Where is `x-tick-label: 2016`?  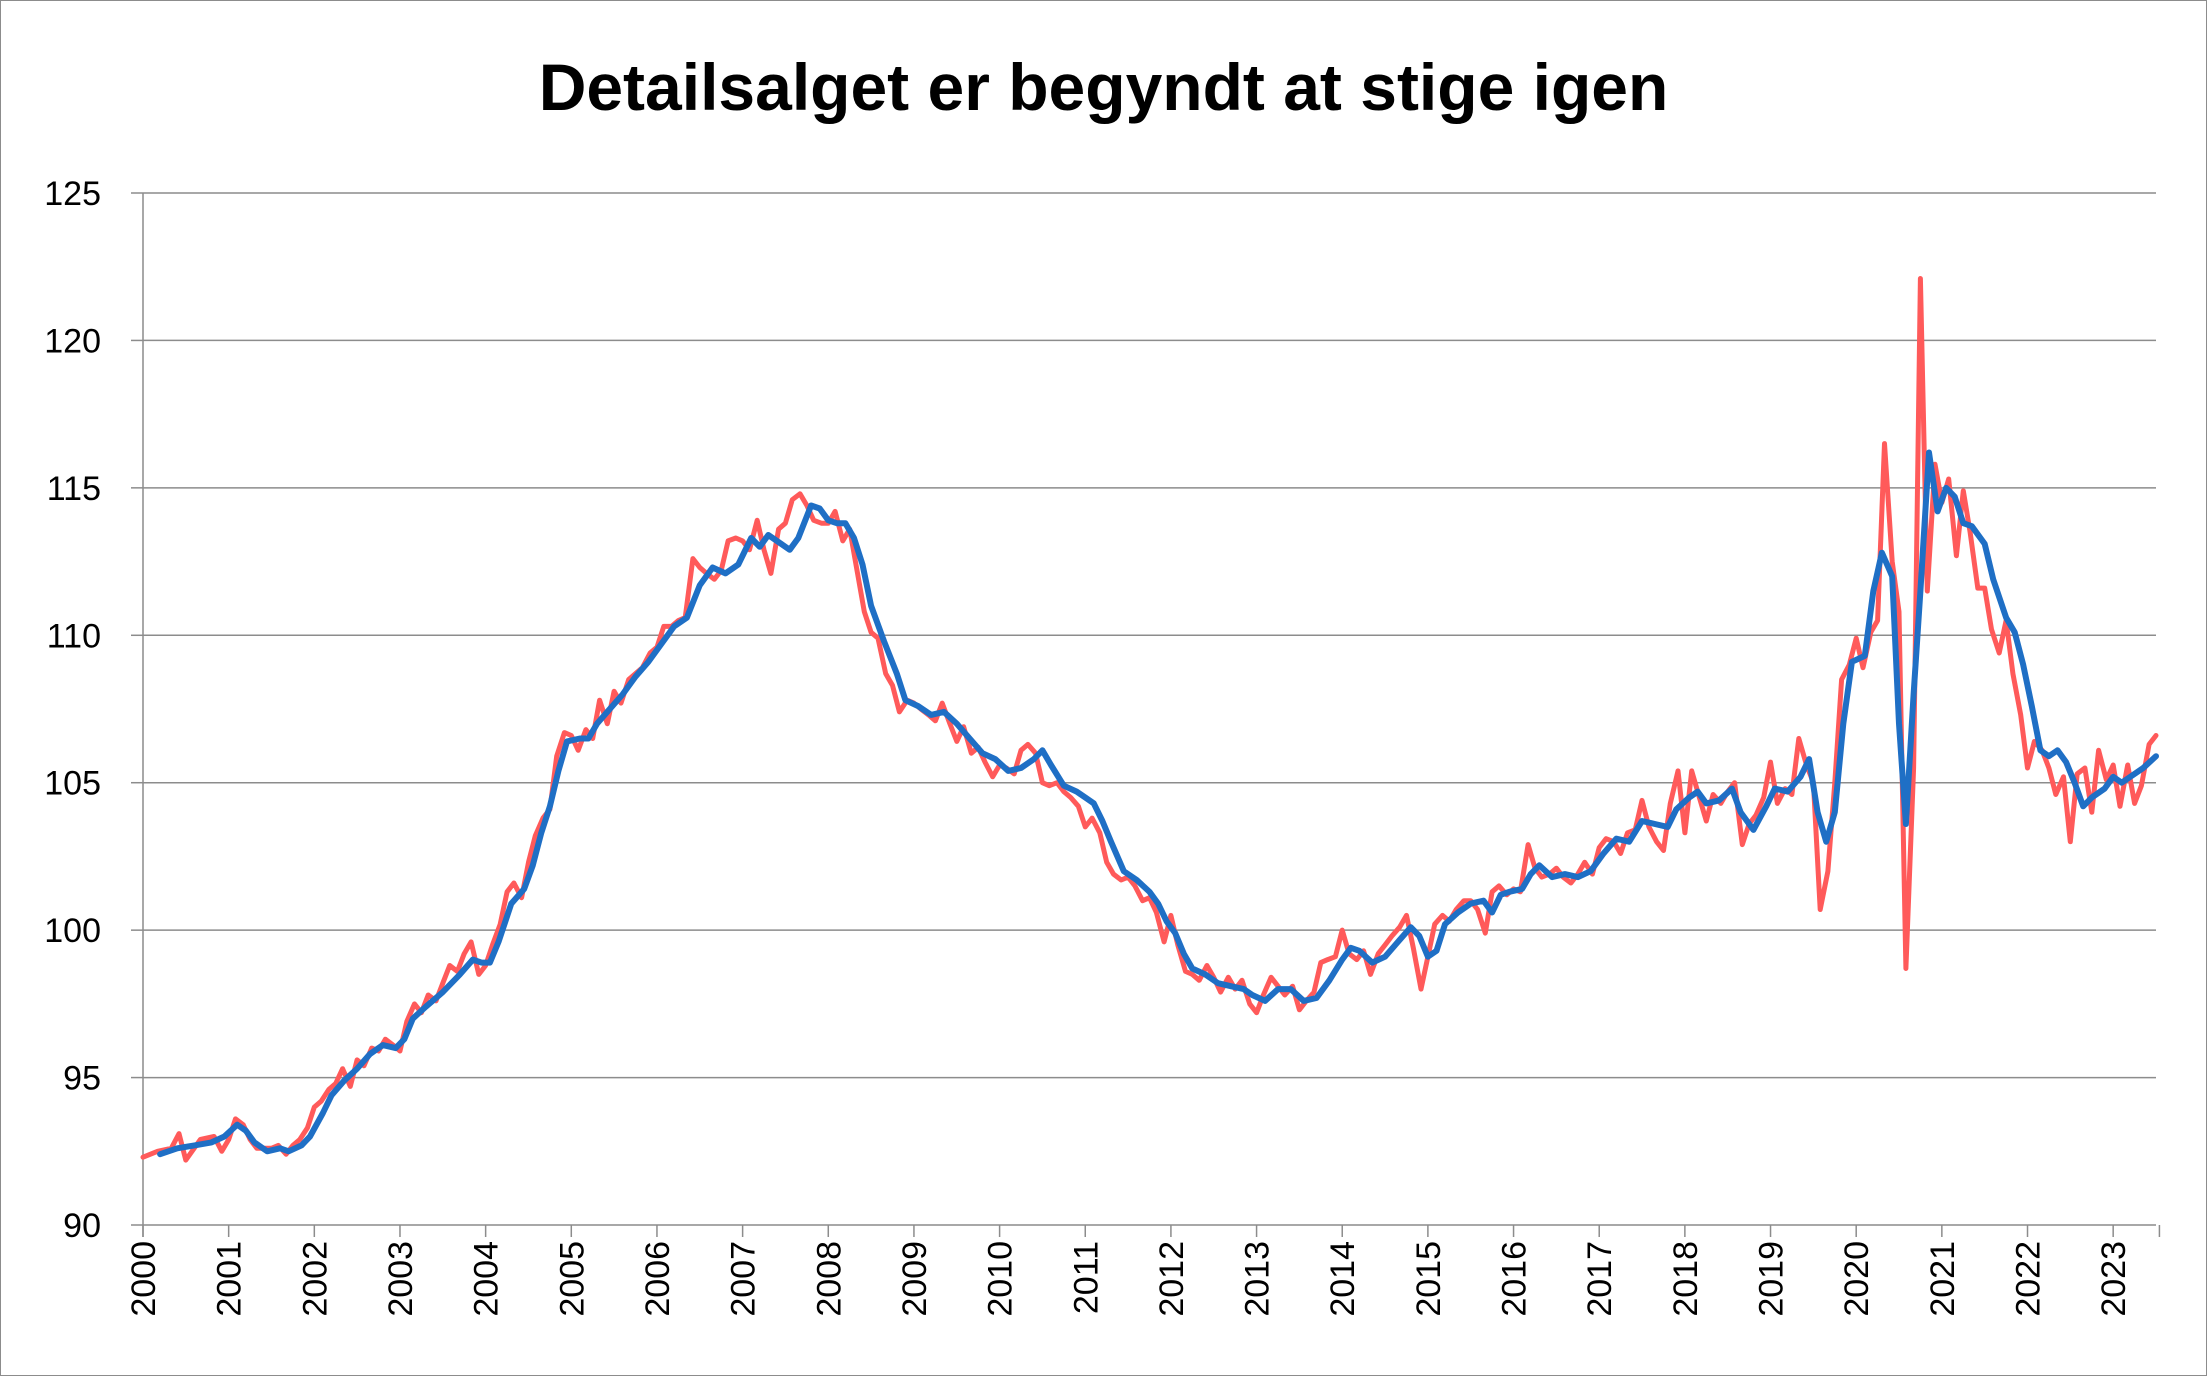
x-tick-label: 2016 is located at coordinates (1515, 1279).